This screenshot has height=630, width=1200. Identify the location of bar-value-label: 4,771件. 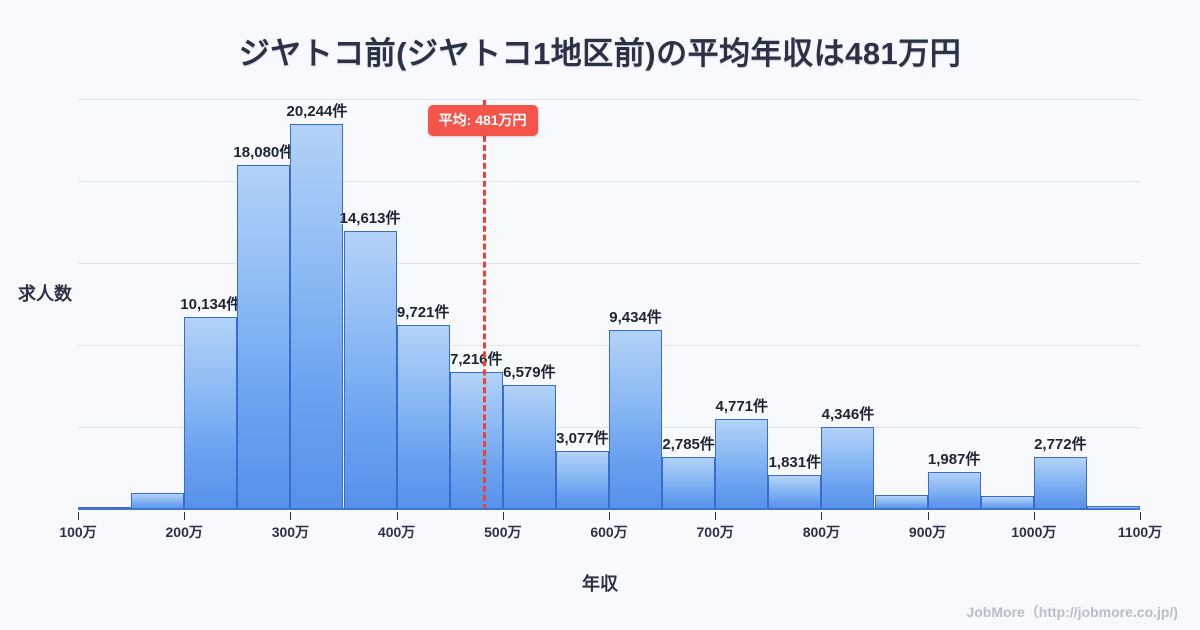
(742, 407).